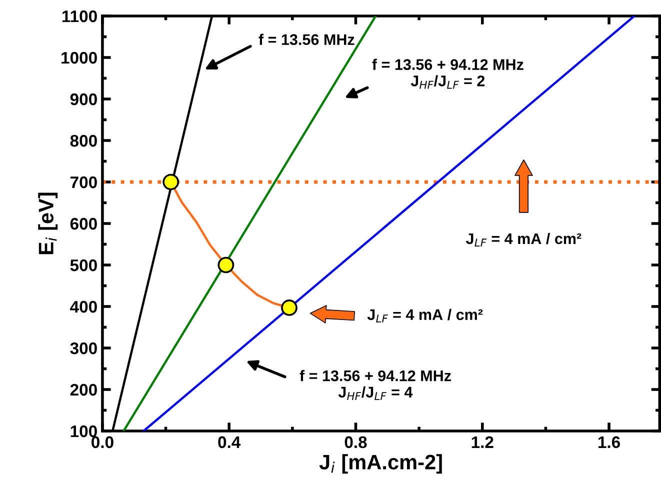  Describe the element at coordinates (83, 140) in the screenshot. I see `y-tick-label: 800` at that location.